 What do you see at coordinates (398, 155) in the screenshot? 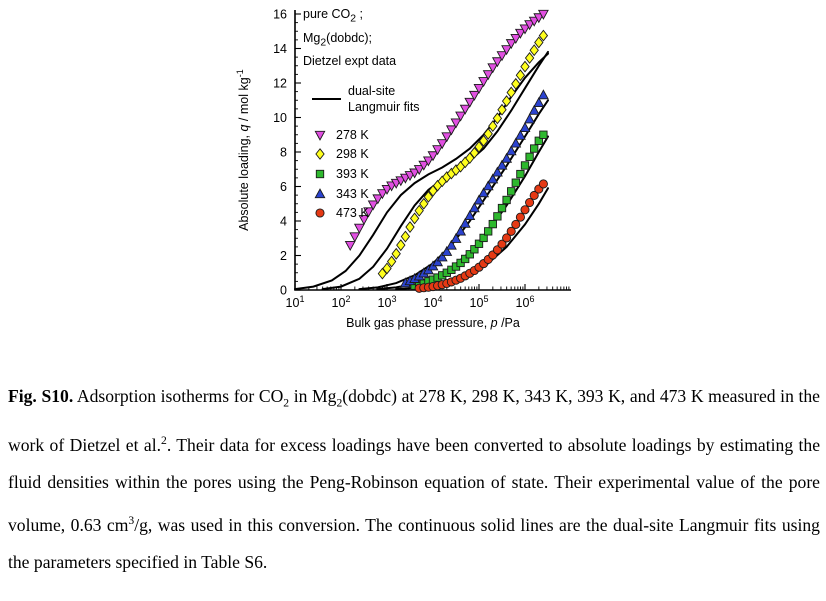
I see `legend-entry-298k: 298 K` at bounding box center [398, 155].